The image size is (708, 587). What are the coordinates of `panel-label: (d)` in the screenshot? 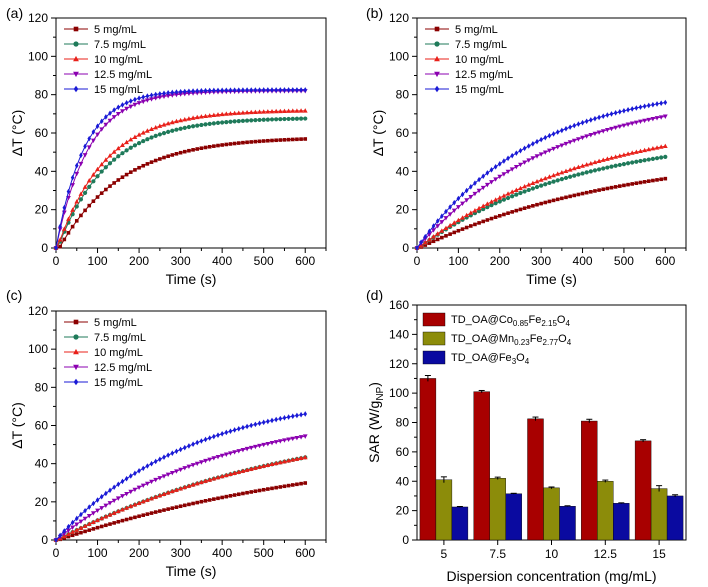 It's located at (374, 295).